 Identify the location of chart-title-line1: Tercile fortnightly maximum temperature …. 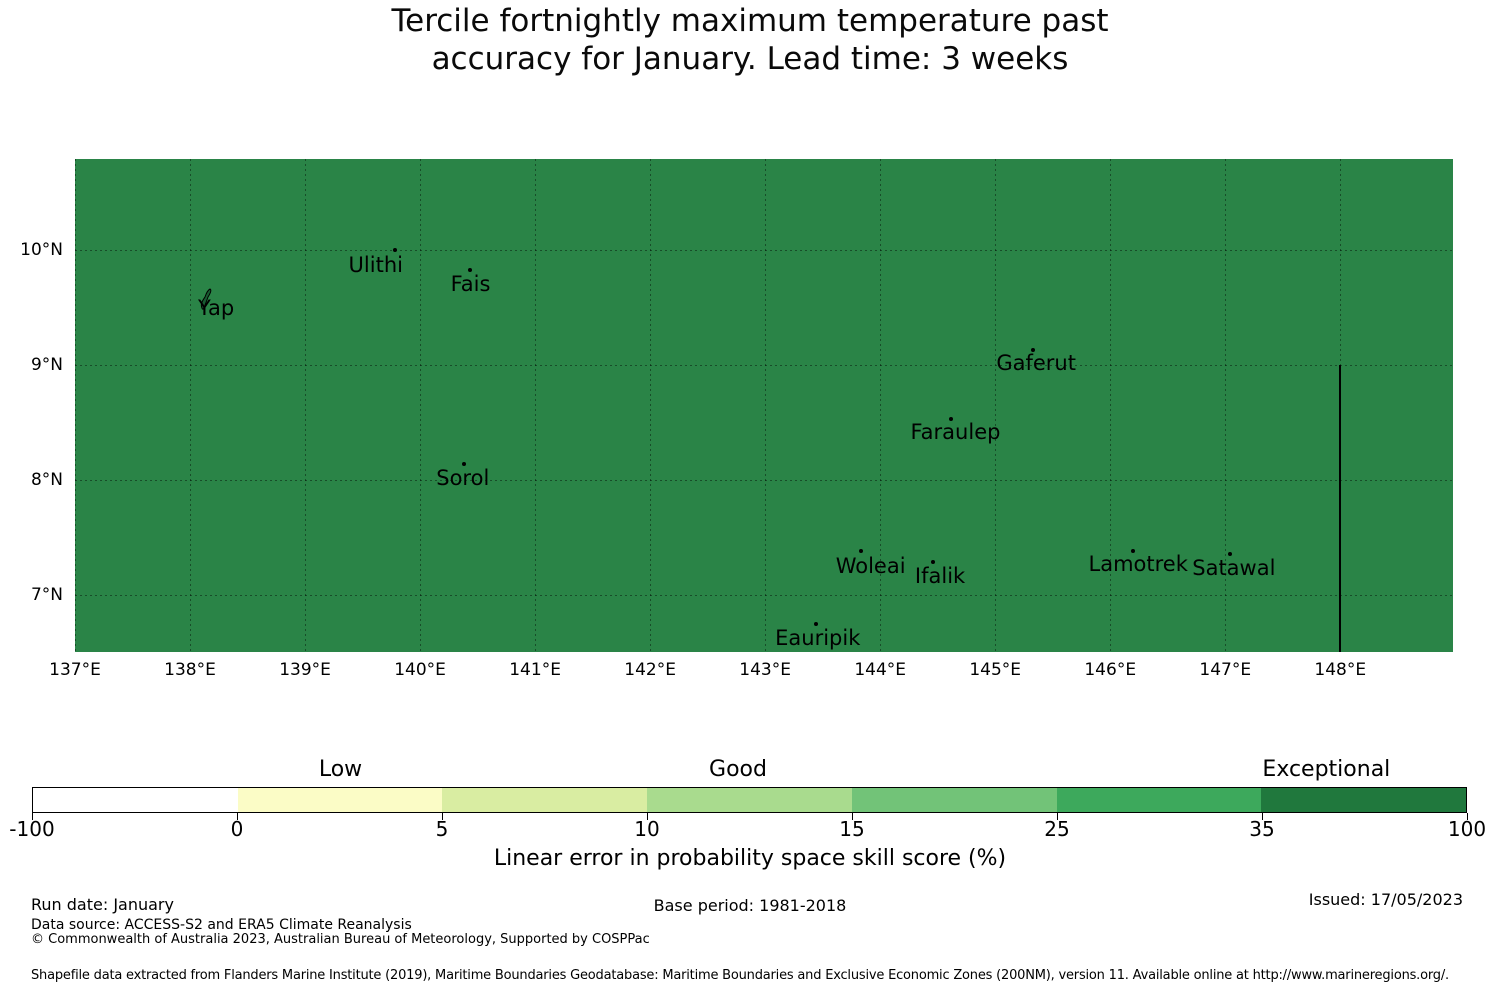
(750, 21).